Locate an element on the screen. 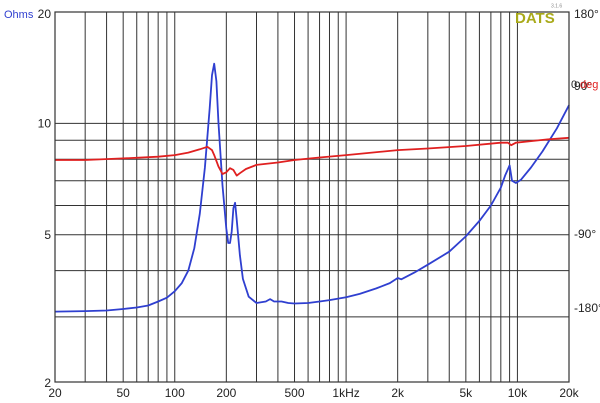 This screenshot has height=403, width=600. y-left-tick-label: 5 is located at coordinates (47, 235).